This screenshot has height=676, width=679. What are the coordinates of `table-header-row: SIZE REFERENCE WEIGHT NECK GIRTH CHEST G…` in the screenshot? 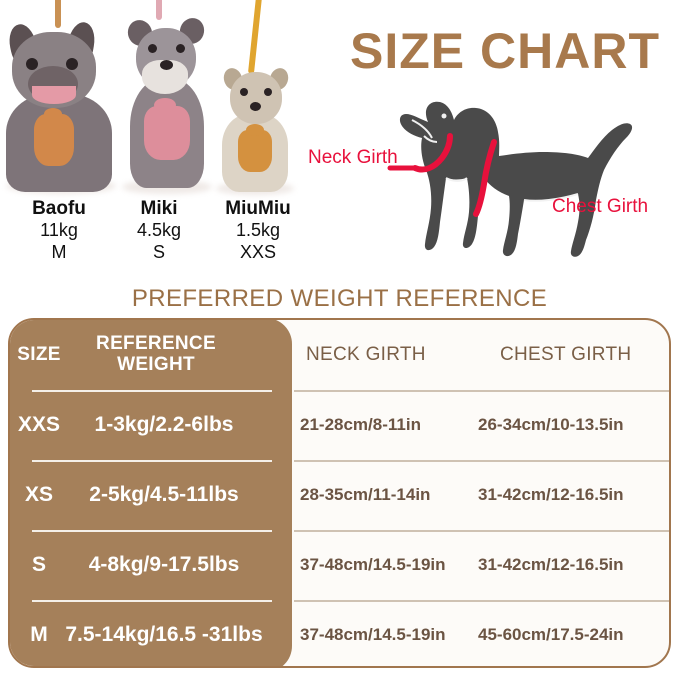 It's located at (339, 355).